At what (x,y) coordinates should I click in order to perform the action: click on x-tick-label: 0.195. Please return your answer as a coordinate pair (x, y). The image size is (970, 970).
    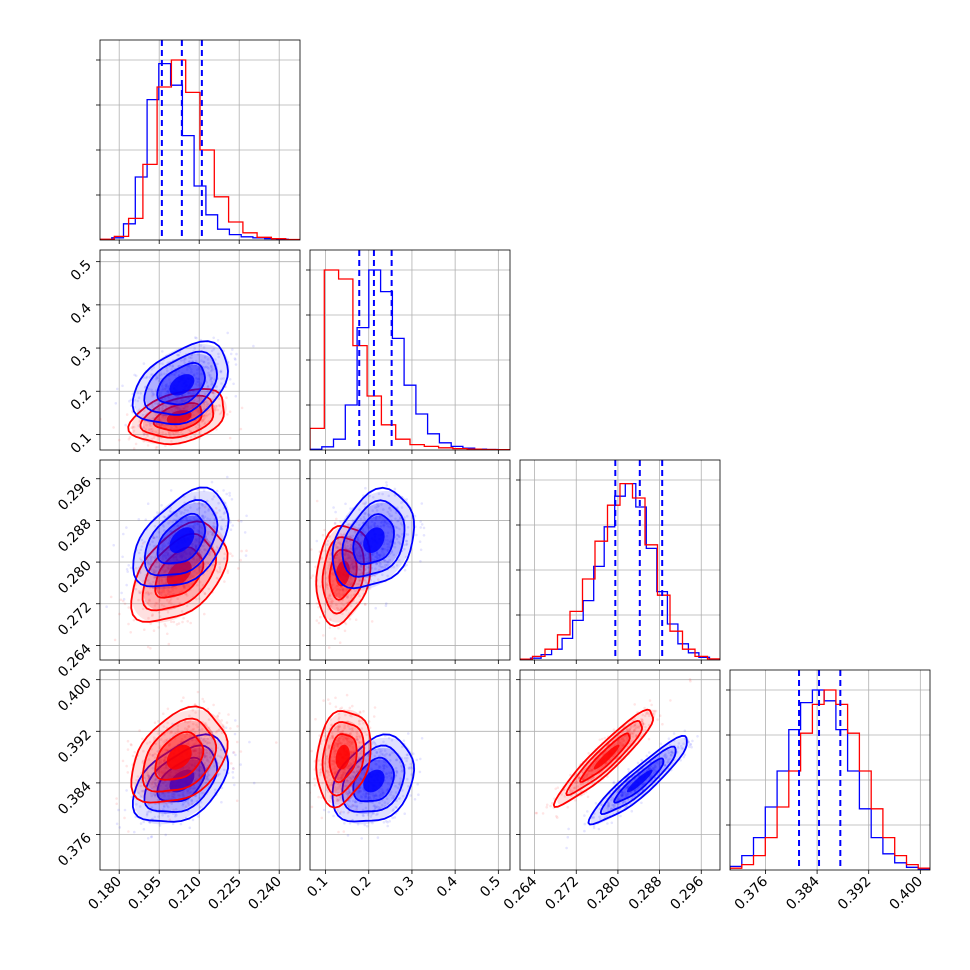
    Looking at the image, I should click on (145, 894).